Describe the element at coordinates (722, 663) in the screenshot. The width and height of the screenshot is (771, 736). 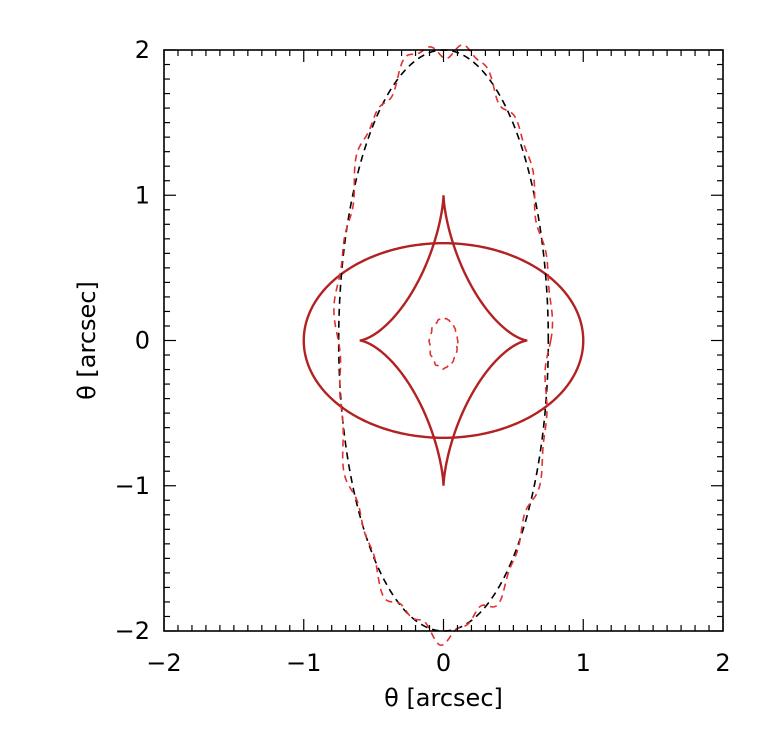
I see `x-tick-label: 2` at that location.